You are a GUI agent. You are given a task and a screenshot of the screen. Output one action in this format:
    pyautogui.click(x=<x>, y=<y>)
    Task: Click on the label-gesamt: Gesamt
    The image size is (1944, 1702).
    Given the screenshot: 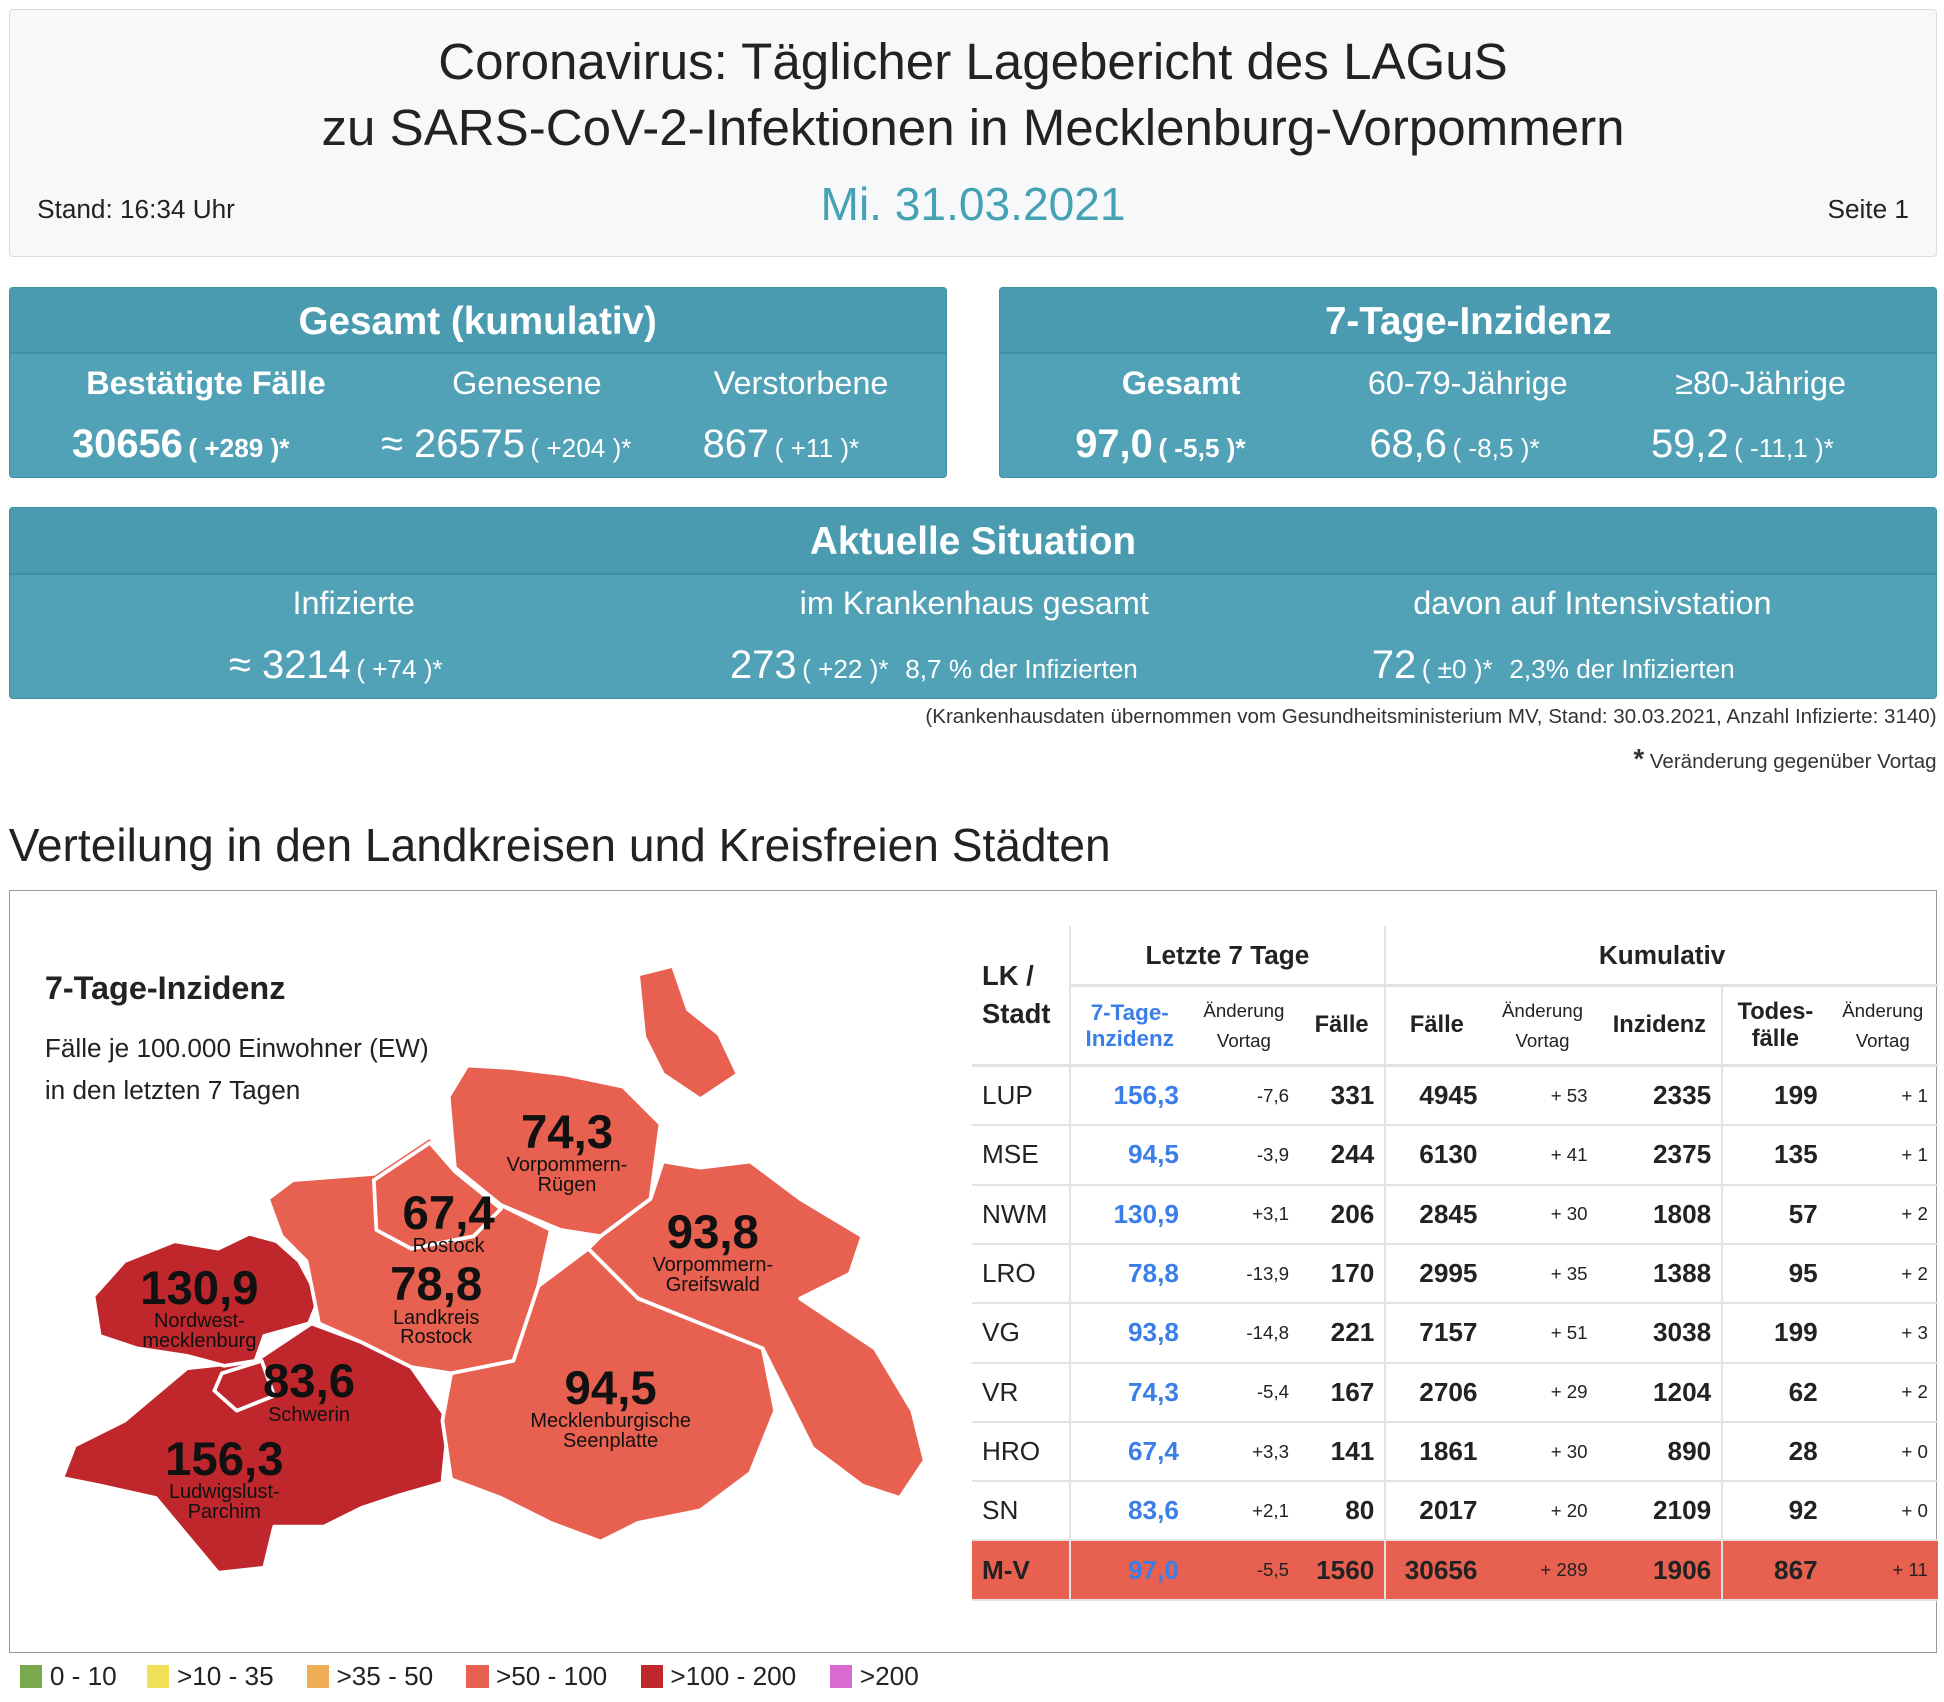 What is the action you would take?
    pyautogui.click(x=1181, y=382)
    